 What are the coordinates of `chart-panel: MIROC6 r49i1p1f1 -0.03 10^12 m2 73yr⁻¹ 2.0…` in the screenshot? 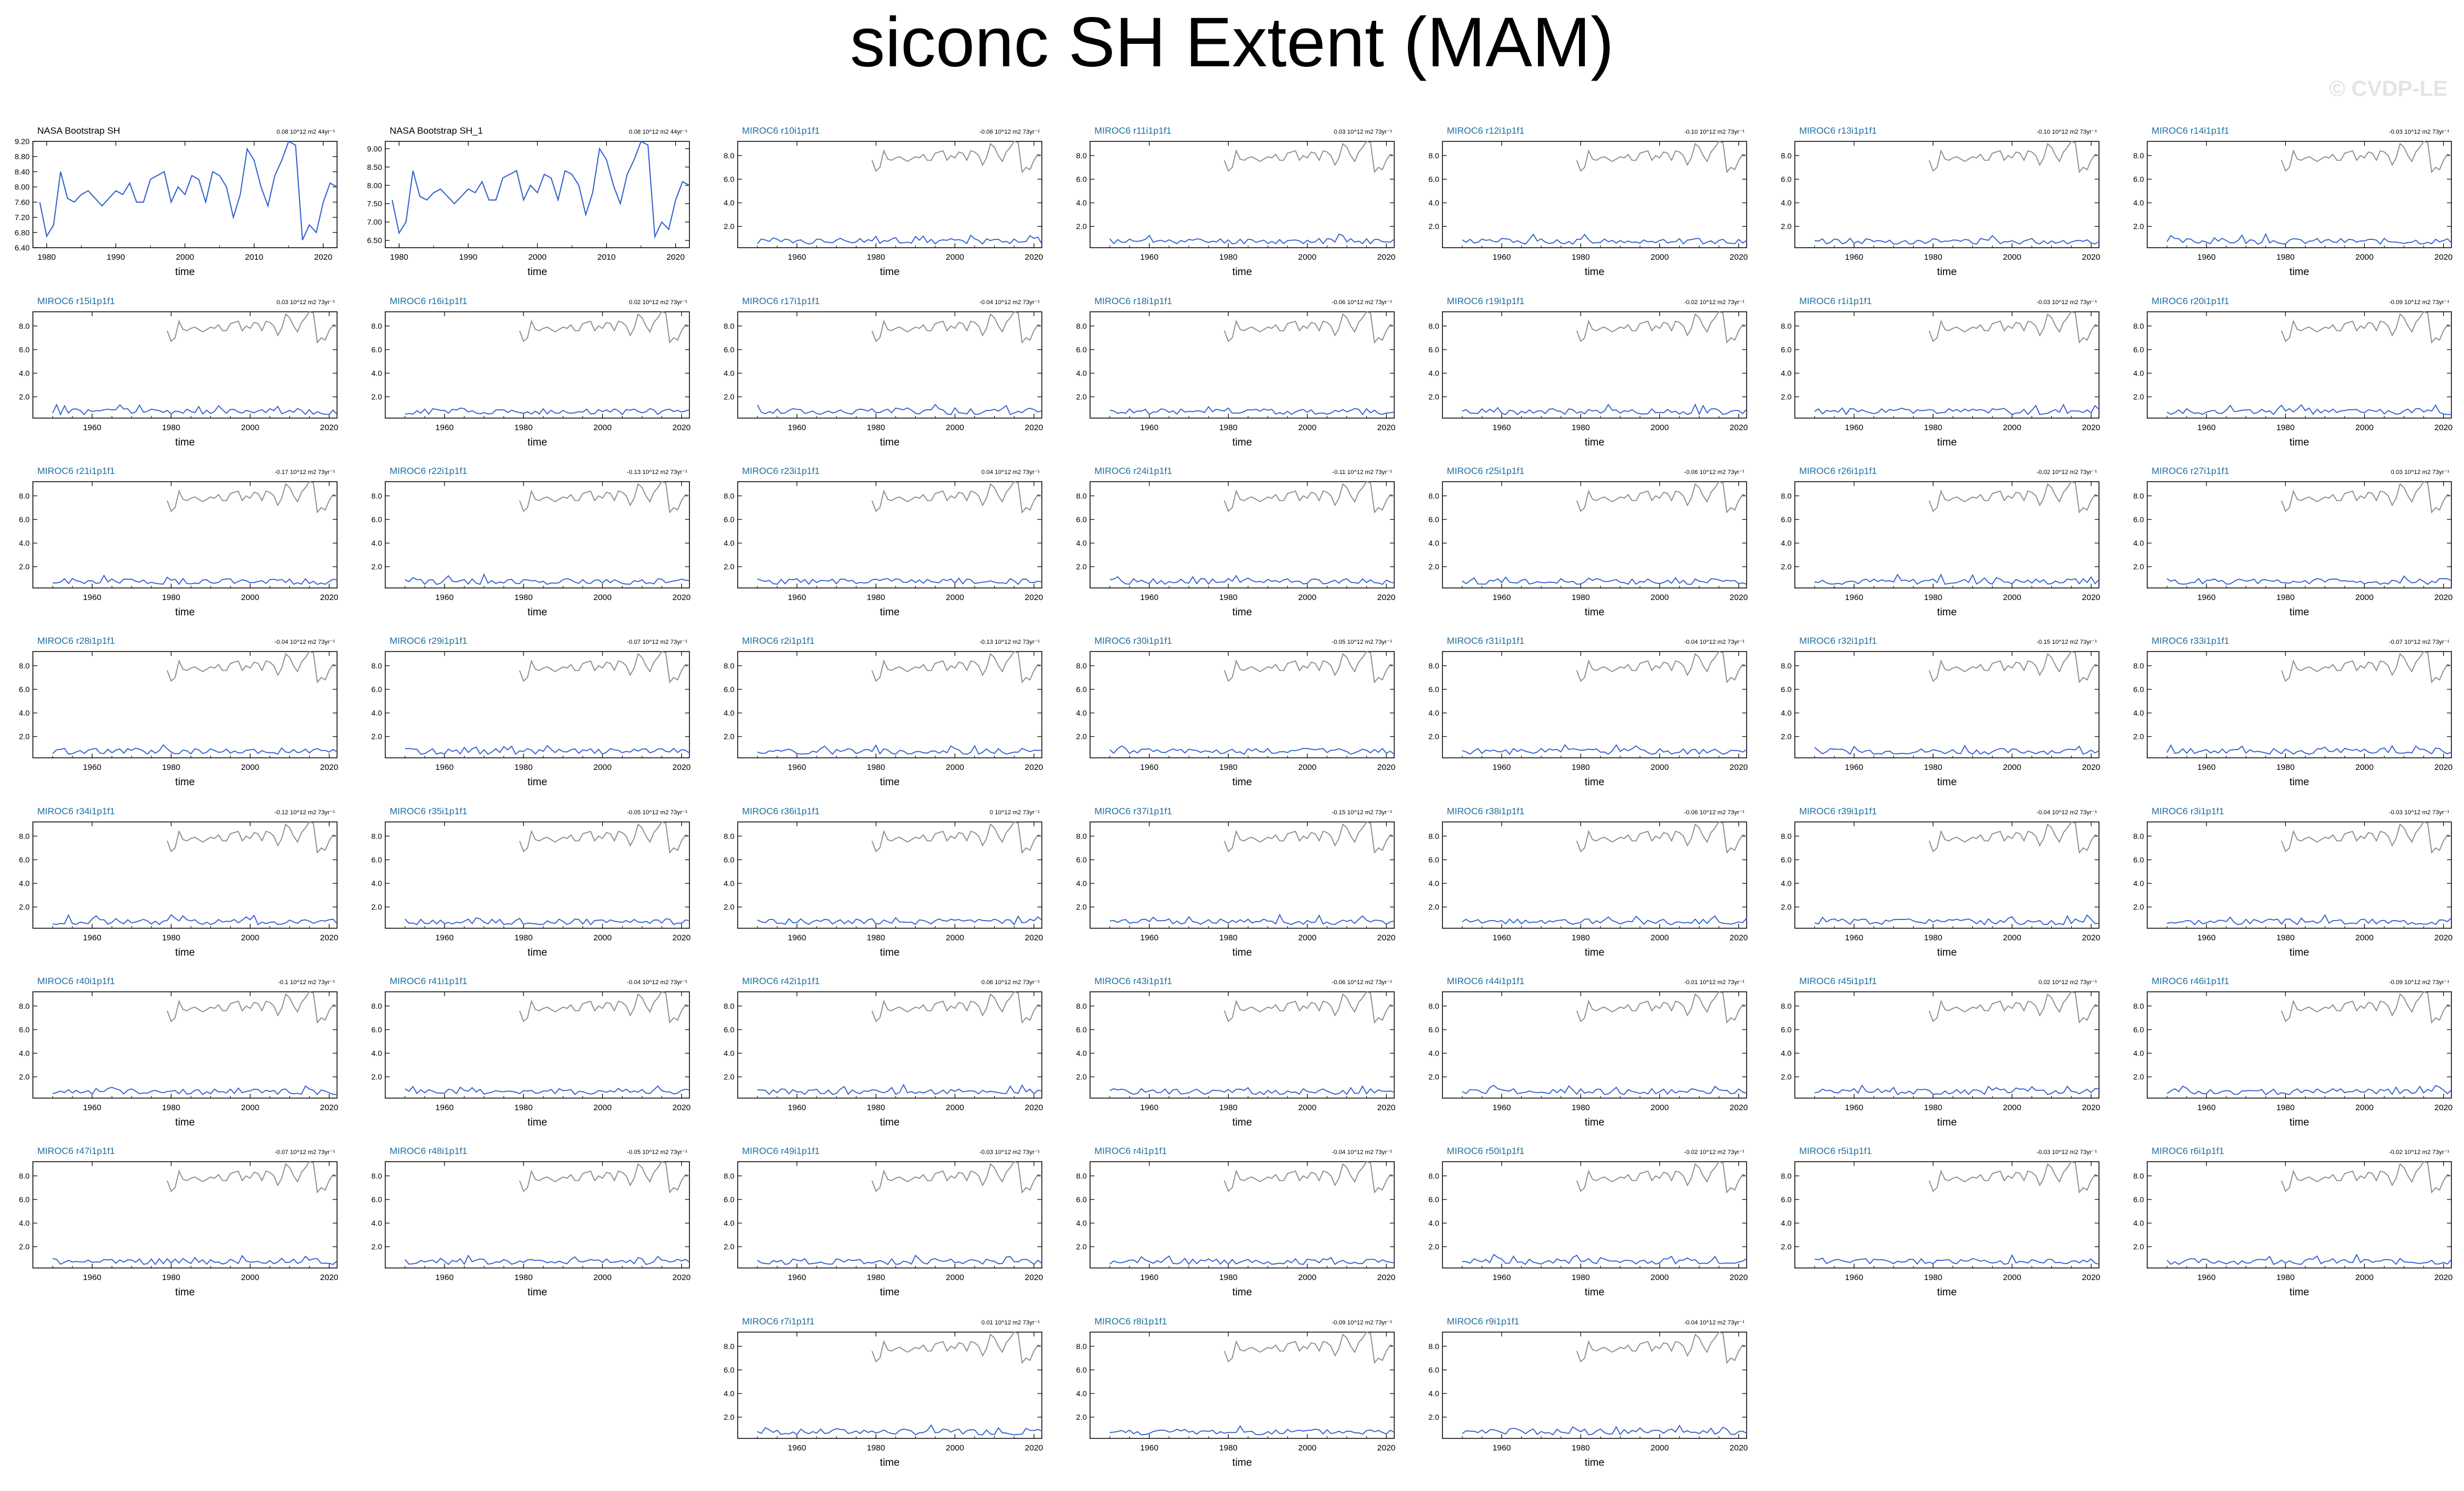 It's located at (883, 1222).